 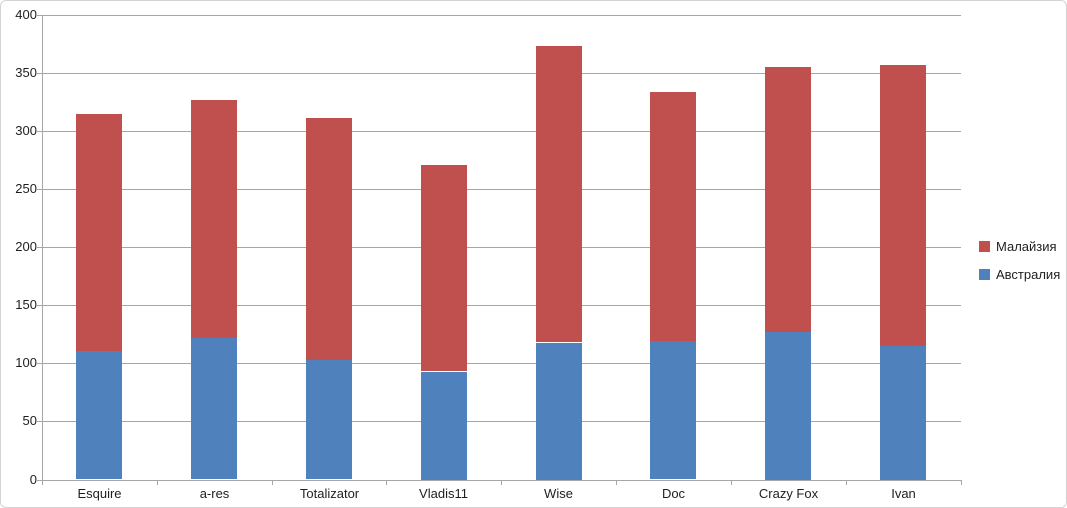 What do you see at coordinates (444, 425) in the screenshot?
I see `bar-segment-австралия-vladis11` at bounding box center [444, 425].